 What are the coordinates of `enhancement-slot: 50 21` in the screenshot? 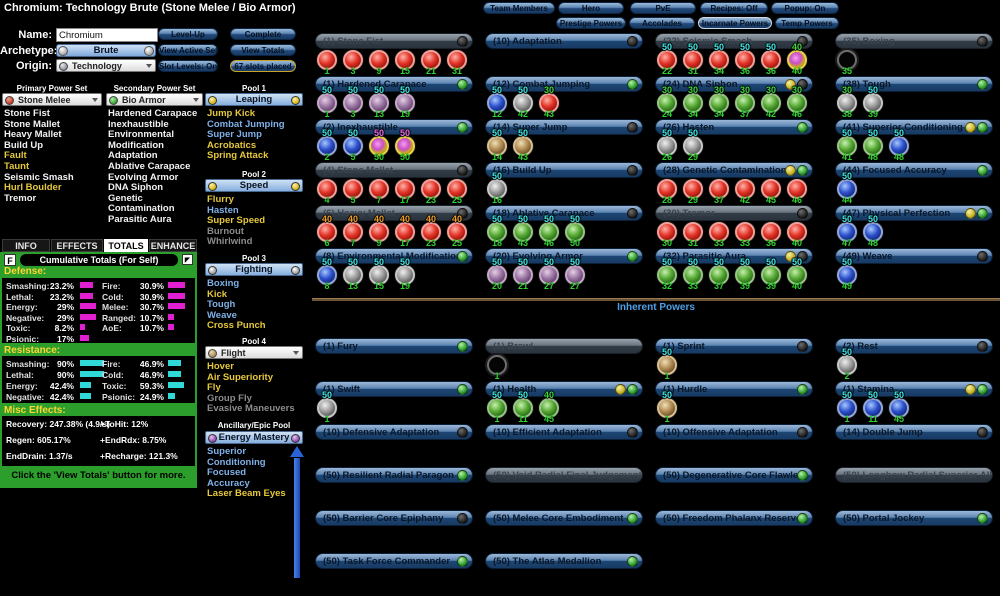 It's located at (524, 274).